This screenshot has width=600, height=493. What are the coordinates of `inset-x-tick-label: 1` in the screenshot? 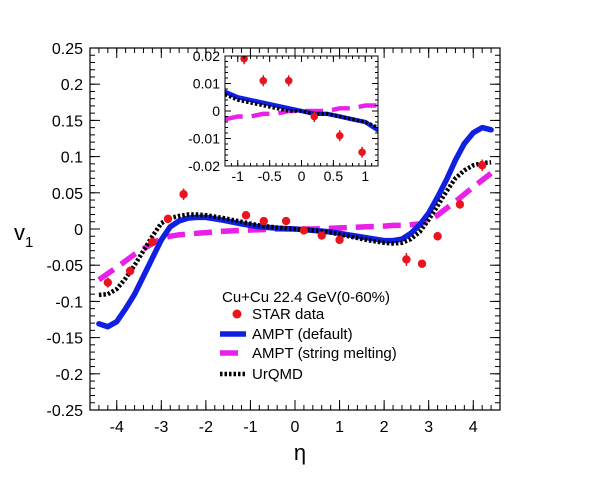 It's located at (365, 176).